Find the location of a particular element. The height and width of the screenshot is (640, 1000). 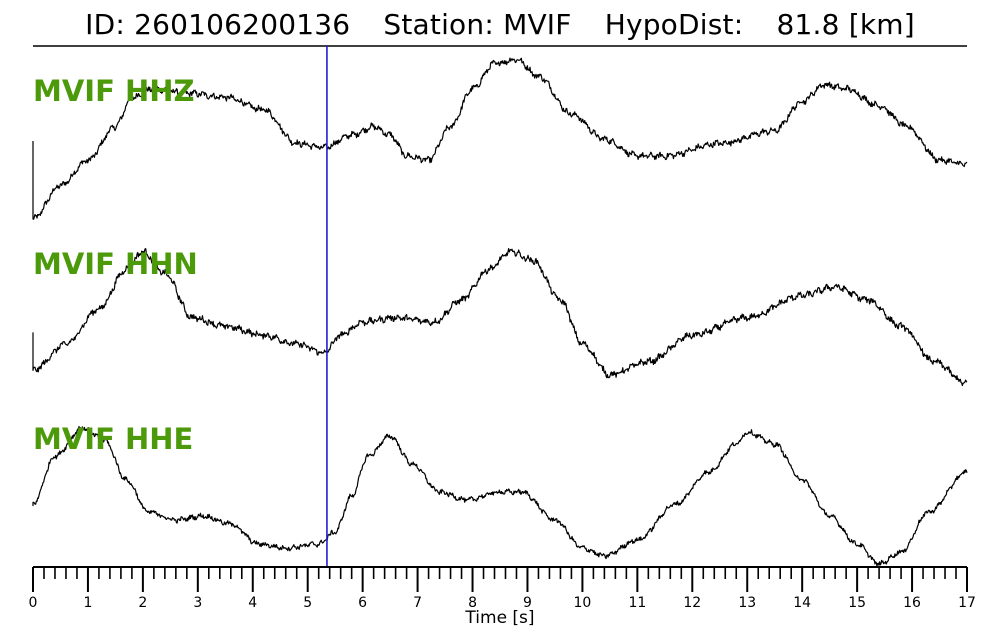

channel-label-mvif-hhe: MVIF HHE is located at coordinates (113, 439).